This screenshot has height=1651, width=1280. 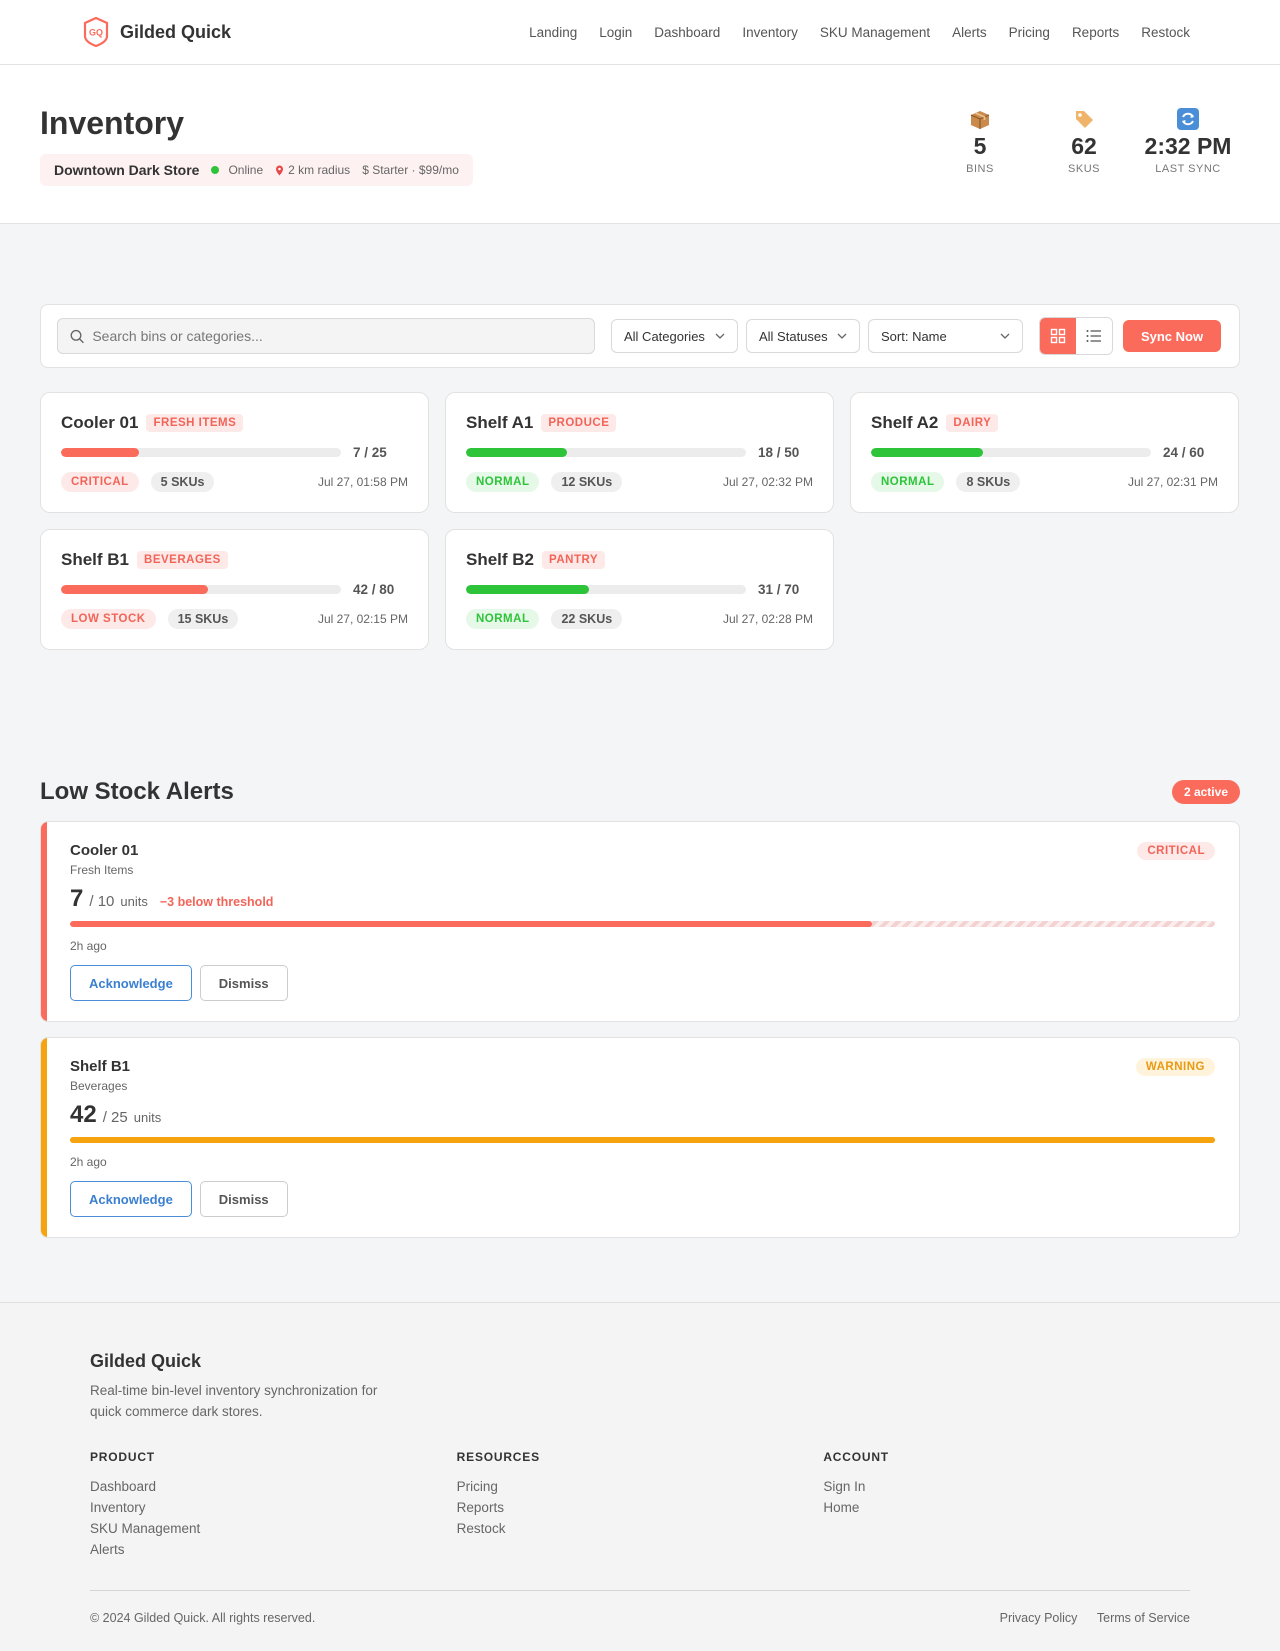 I want to click on logo-monogram: GQ, so click(x=96, y=33).